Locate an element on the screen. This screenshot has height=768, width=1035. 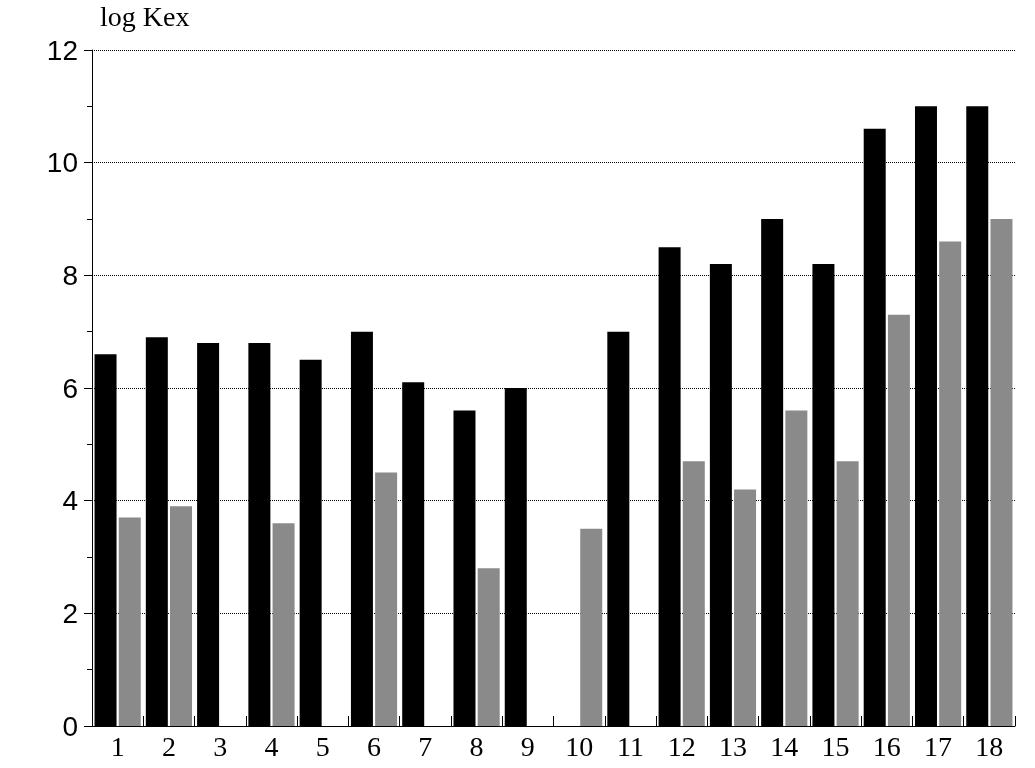
y-tick-label: 8 is located at coordinates (70, 275).